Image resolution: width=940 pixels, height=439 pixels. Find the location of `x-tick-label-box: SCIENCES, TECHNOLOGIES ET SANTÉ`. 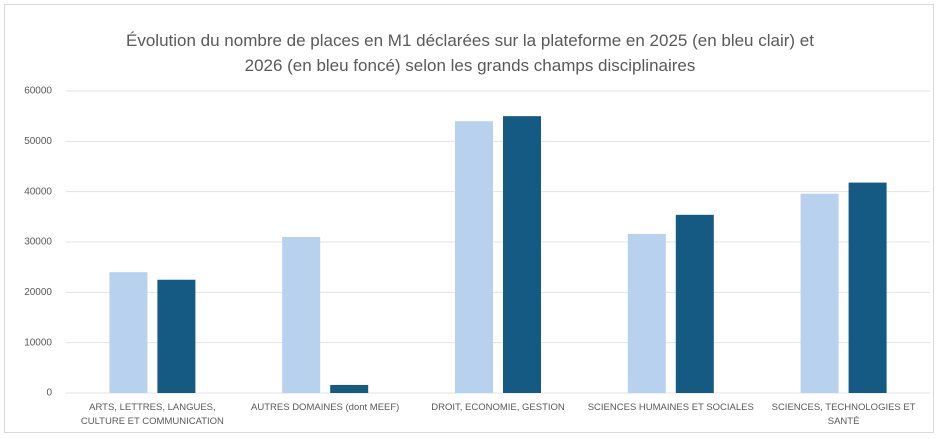

x-tick-label-box: SCIENCES, TECHNOLOGIES ET SANTÉ is located at coordinates (843, 414).